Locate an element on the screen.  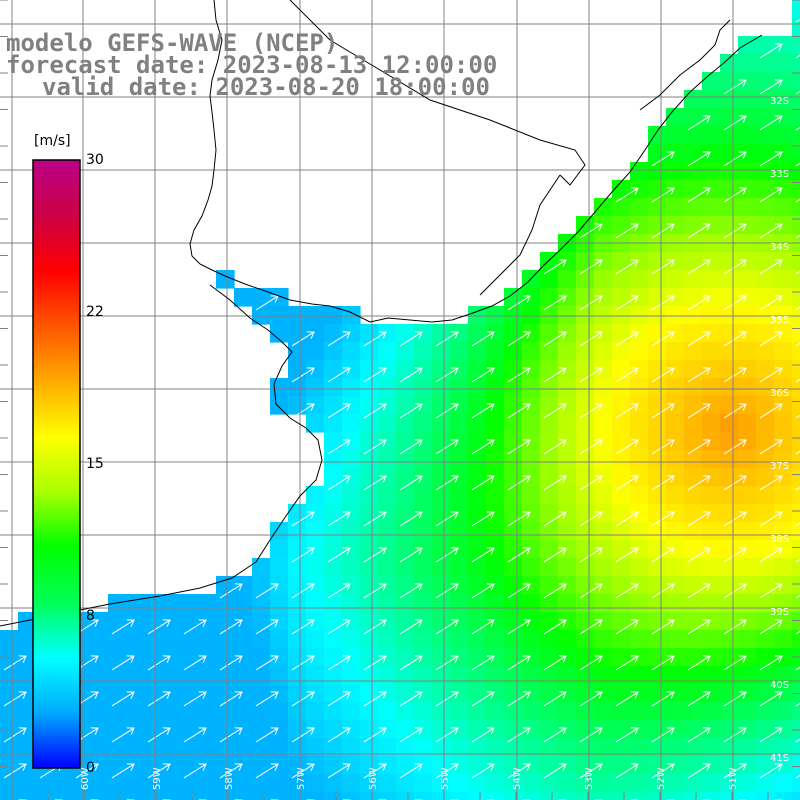
lat-label: 36S is located at coordinates (779, 393).